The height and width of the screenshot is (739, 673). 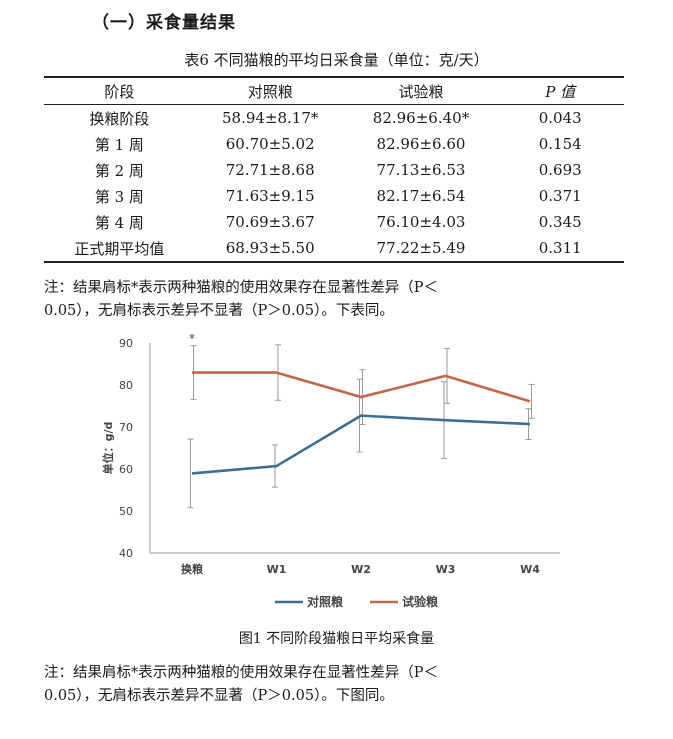 I want to click on significance-marker: *, so click(x=192, y=339).